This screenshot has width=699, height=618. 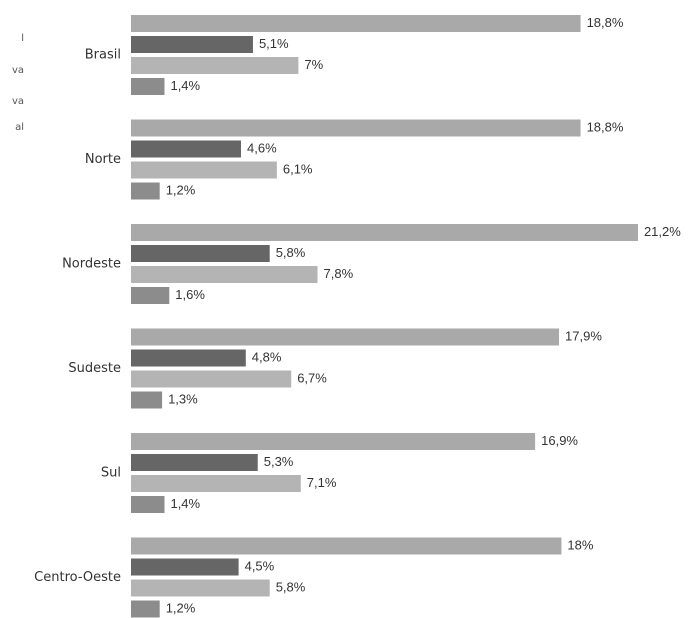 I want to click on value-label: 16,9%, so click(x=559, y=440).